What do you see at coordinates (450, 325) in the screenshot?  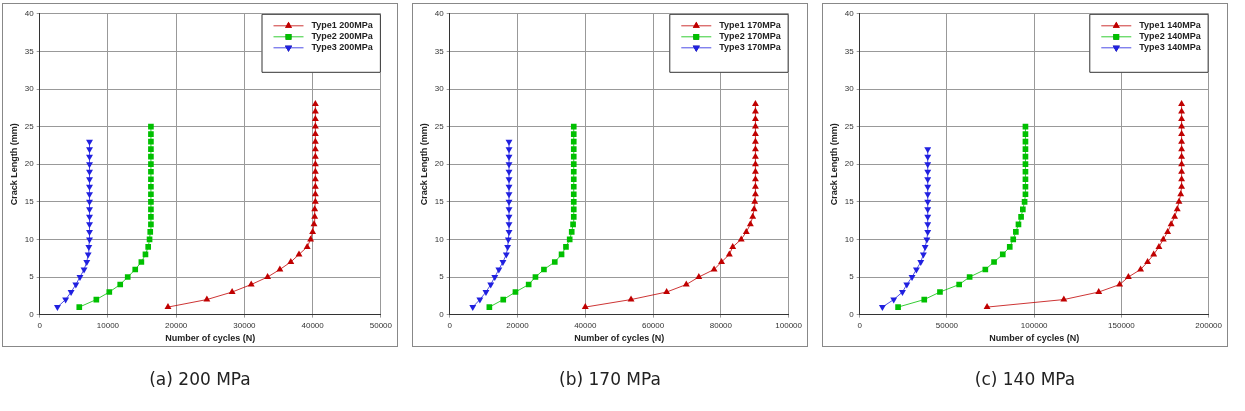 I see `x-tick-label: 0` at bounding box center [450, 325].